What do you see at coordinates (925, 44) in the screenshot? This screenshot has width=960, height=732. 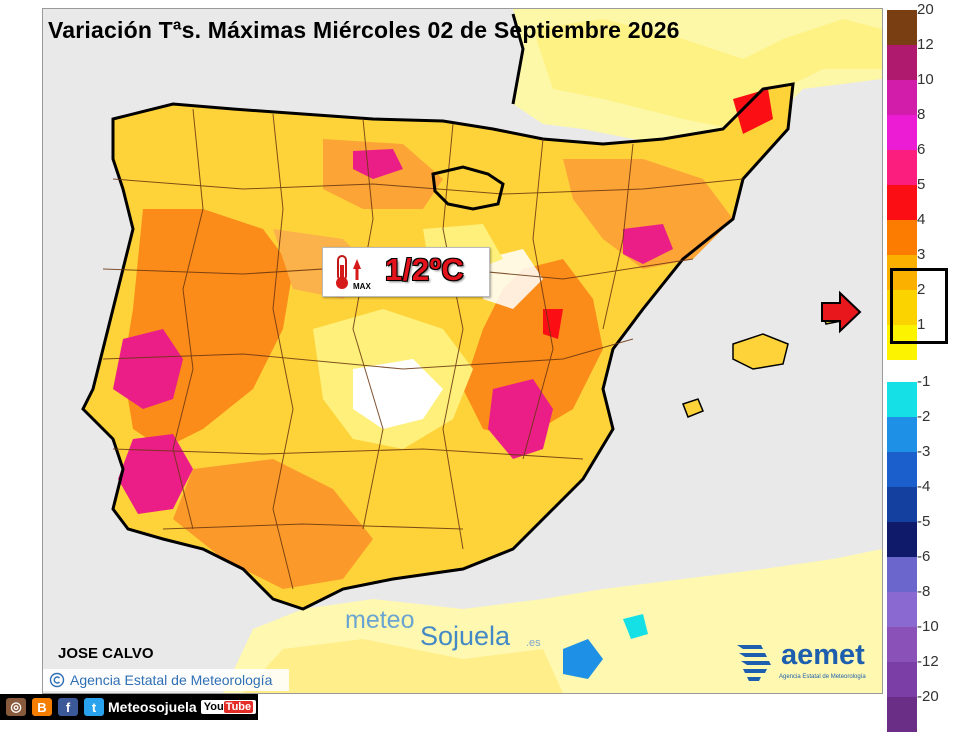 I see `legend-label: 12` at bounding box center [925, 44].